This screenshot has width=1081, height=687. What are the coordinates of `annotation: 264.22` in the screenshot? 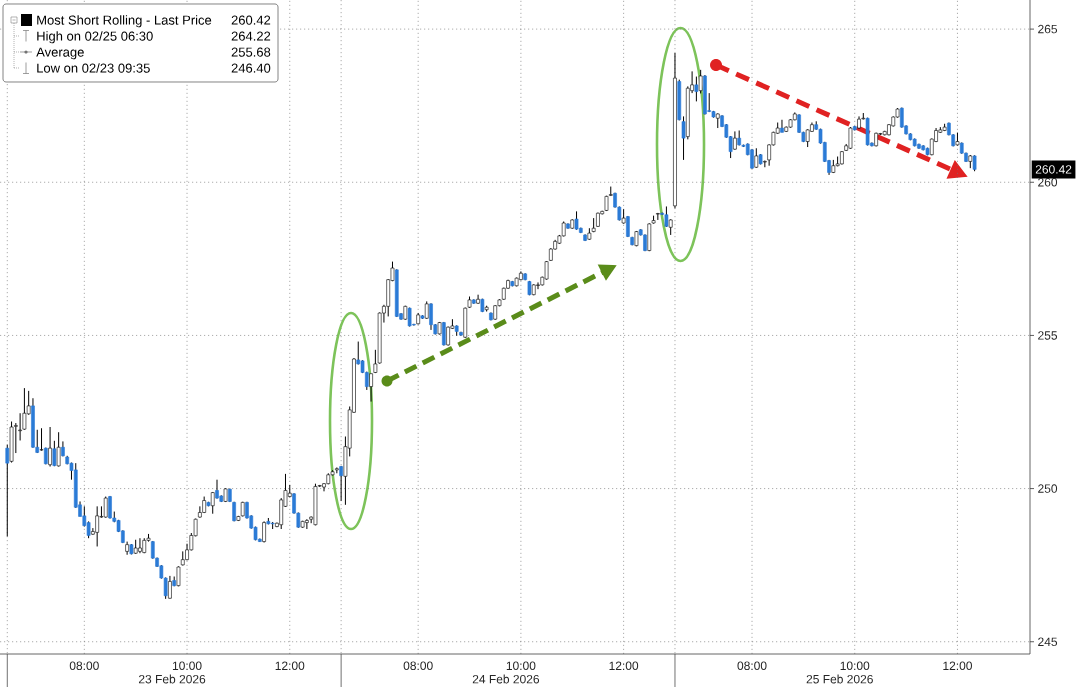 It's located at (251, 36).